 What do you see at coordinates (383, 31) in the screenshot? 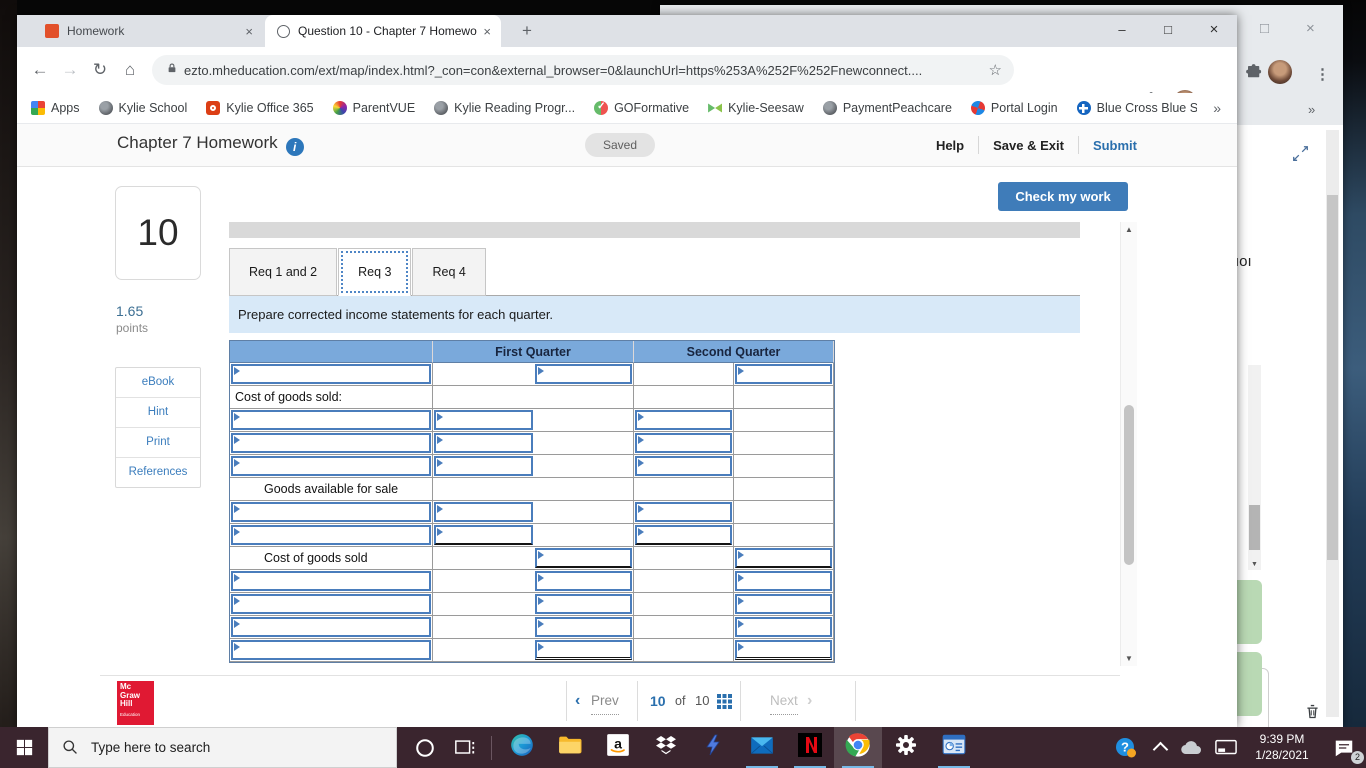
I see `browser-tab-question: Question 10 - Chapter 7 Homewo ×` at bounding box center [383, 31].